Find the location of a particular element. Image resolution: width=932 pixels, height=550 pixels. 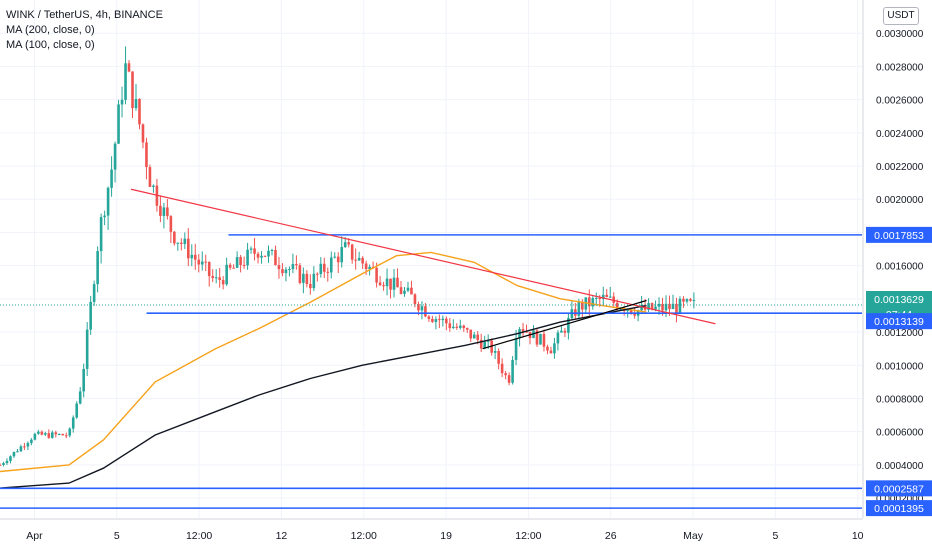

currency-button: USDT is located at coordinates (901, 16).